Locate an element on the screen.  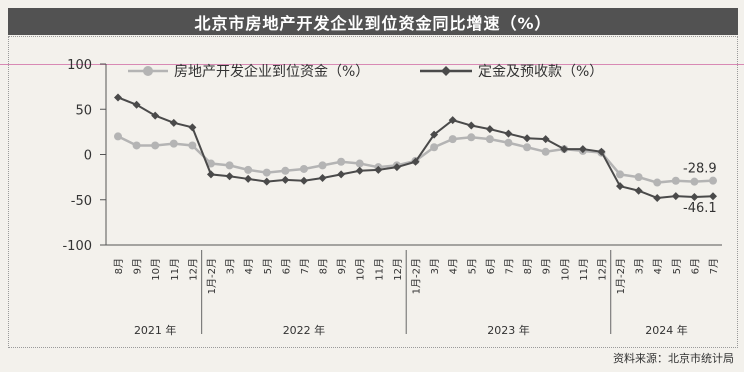
y-tick-label: 100 is located at coordinates (79, 65).